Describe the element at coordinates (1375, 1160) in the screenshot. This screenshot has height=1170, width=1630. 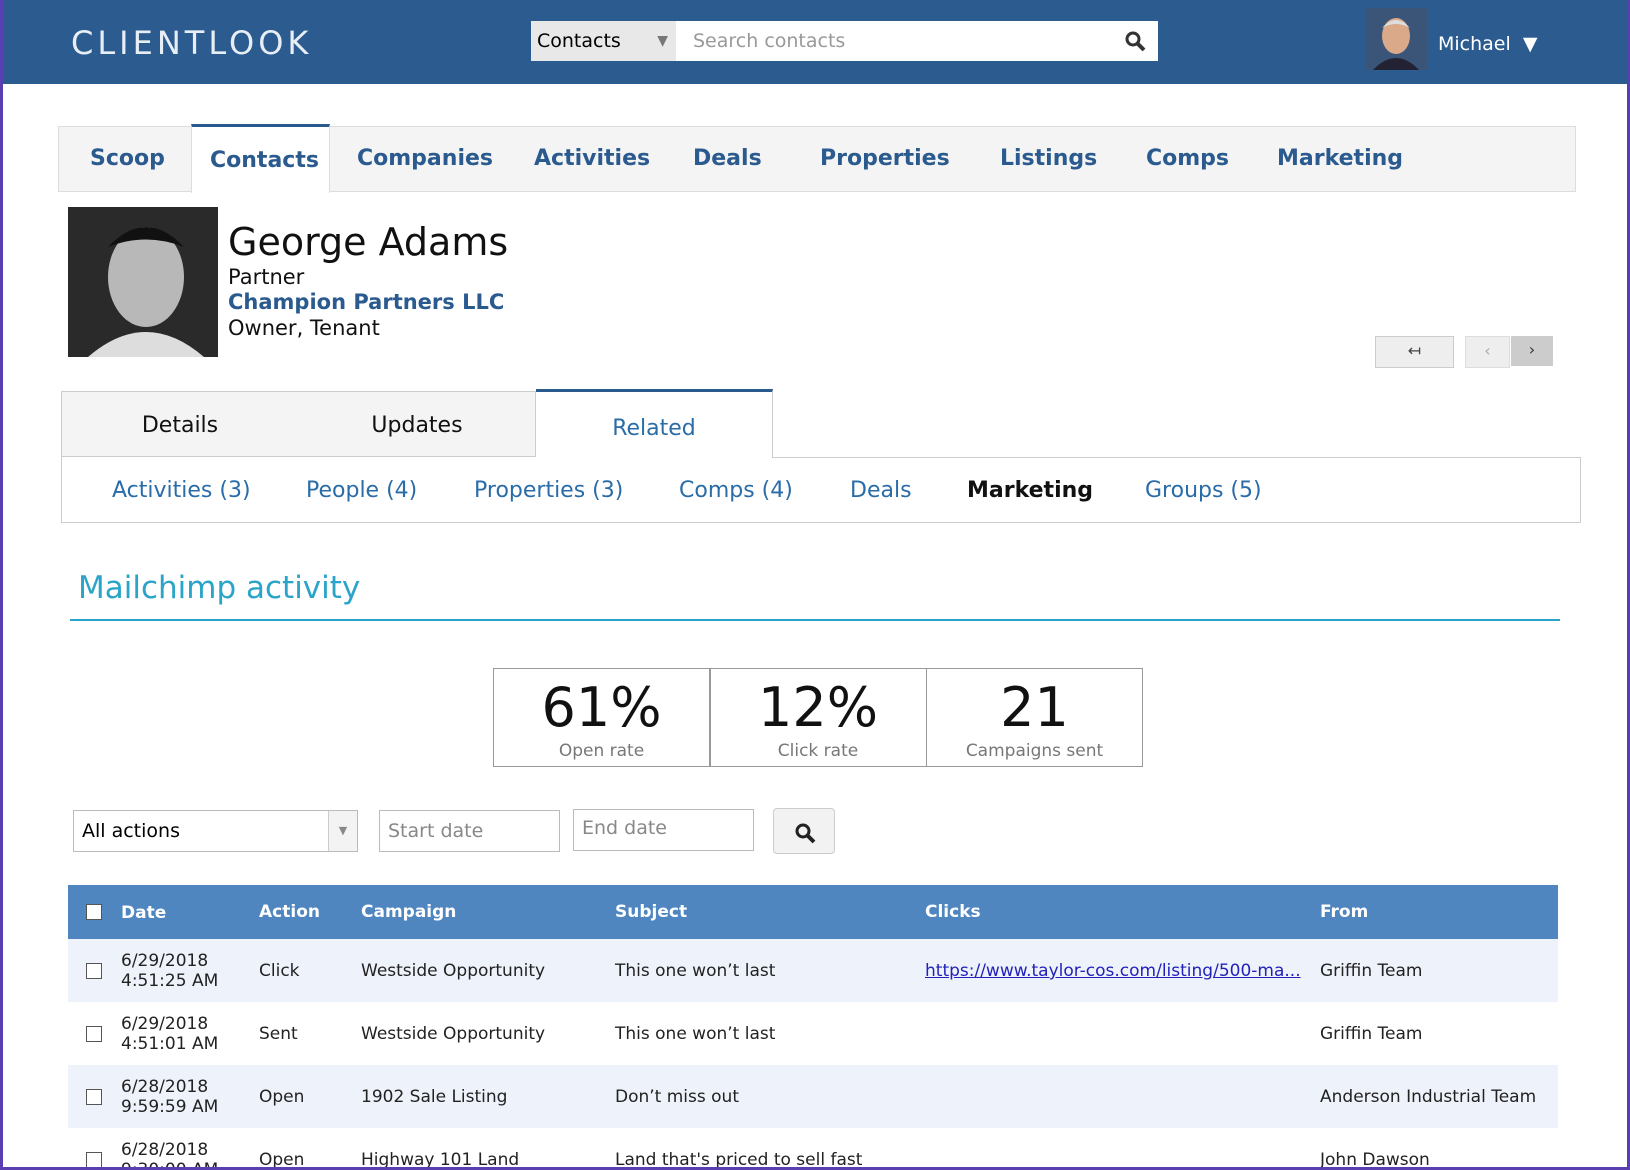
I see `cell: John Dawson` at that location.